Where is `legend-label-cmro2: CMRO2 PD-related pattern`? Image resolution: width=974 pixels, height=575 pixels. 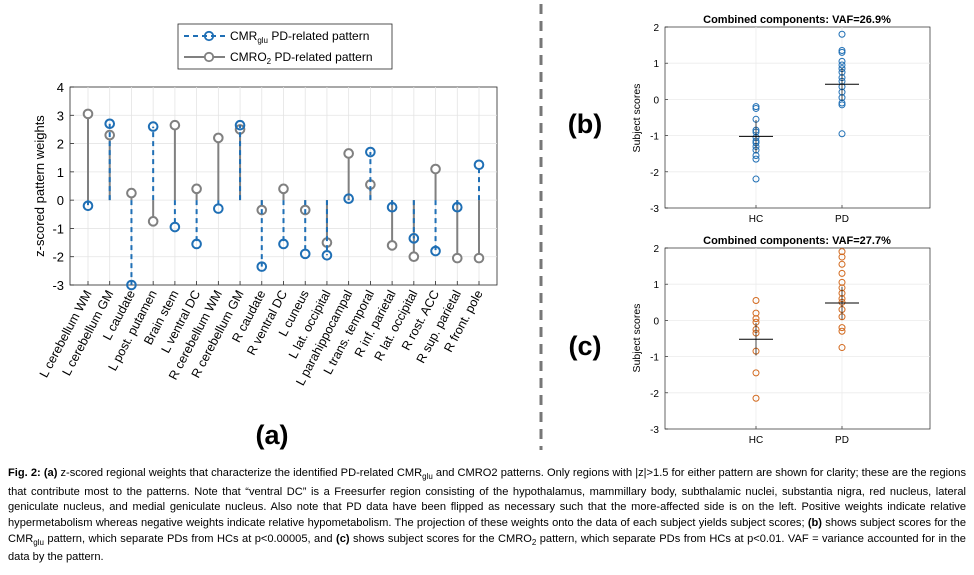 legend-label-cmro2: CMRO2 PD-related pattern is located at coordinates (301, 58).